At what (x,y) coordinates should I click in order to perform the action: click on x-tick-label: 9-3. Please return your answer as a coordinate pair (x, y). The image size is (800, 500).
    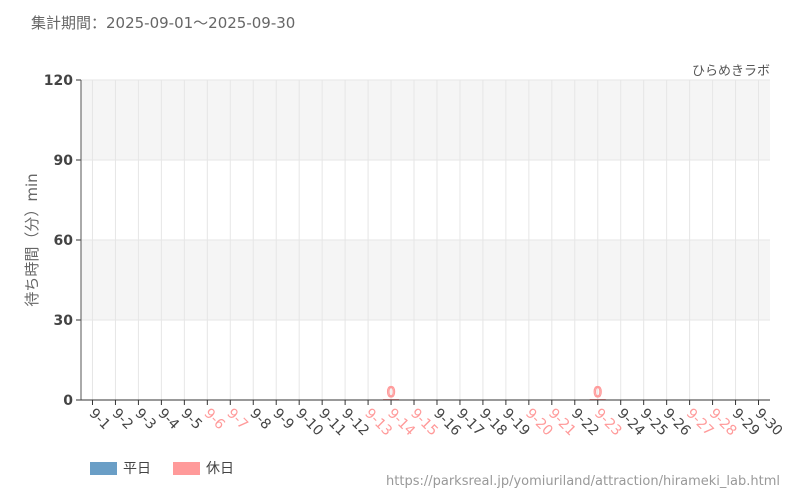
    Looking at the image, I should click on (145, 419).